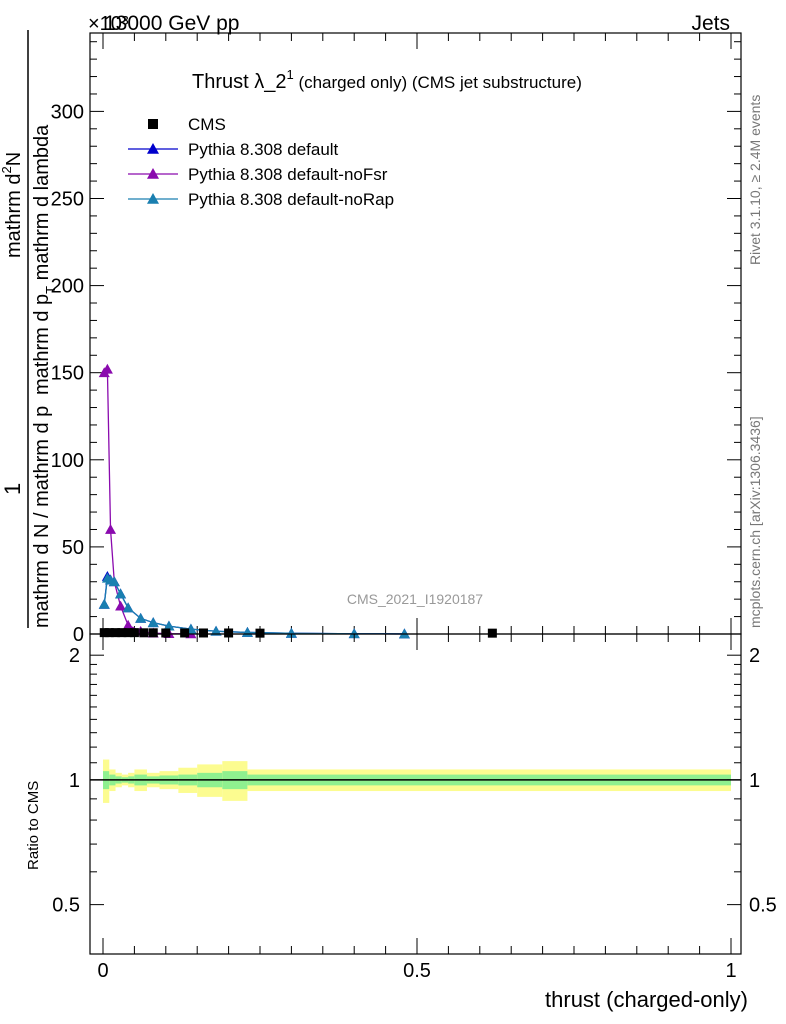 The height and width of the screenshot is (1024, 786). Describe the element at coordinates (108, 24) in the screenshot. I see `exponent-label: ×10³` at that location.